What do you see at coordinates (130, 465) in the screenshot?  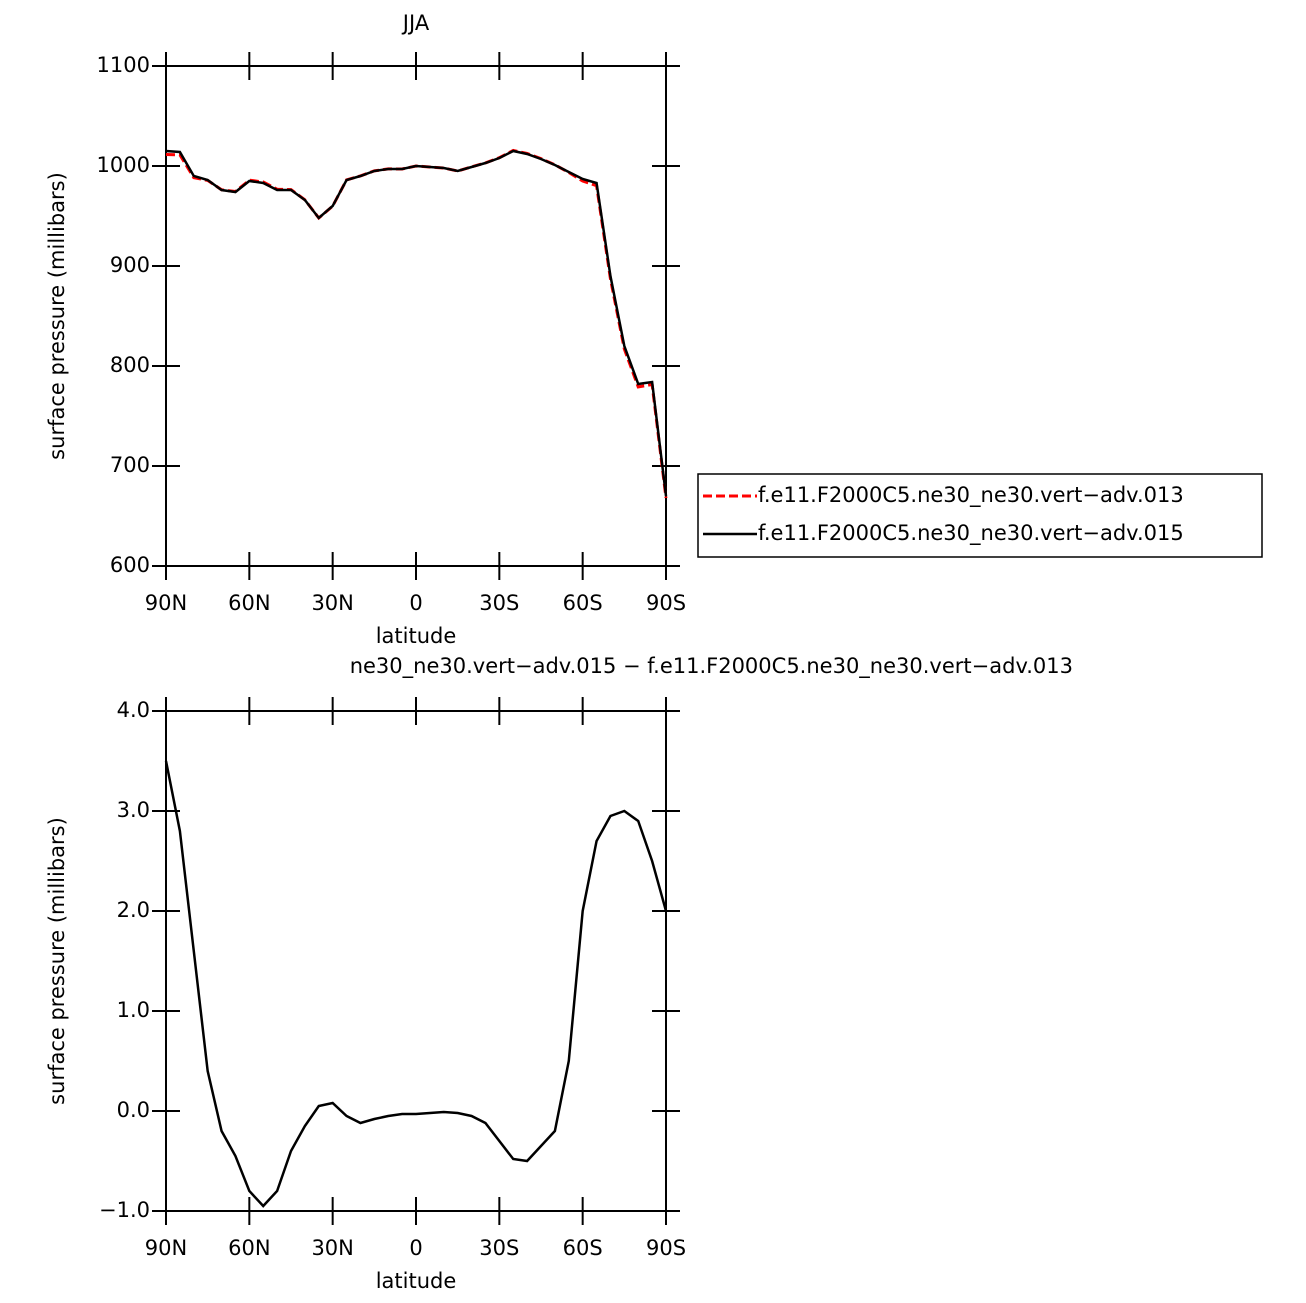 I see `y-tick-label: 700` at bounding box center [130, 465].